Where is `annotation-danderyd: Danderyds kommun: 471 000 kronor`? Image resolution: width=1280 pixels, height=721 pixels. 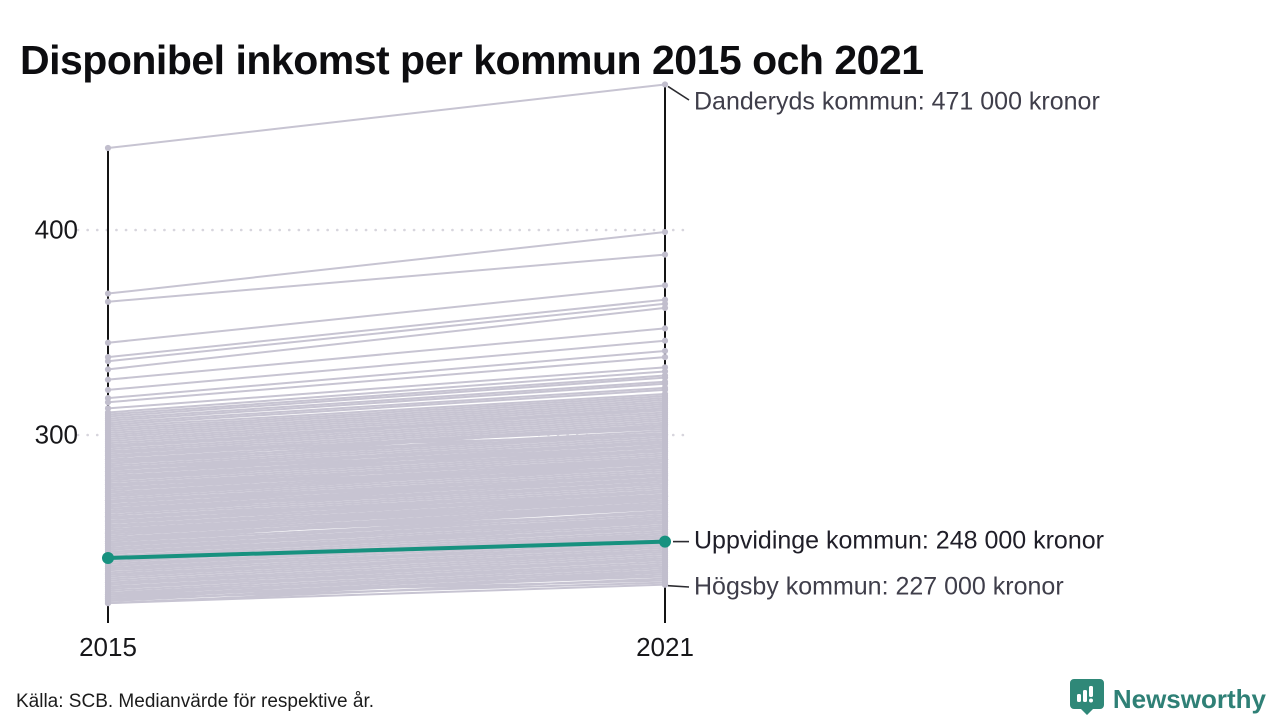
annotation-danderyd: Danderyds kommun: 471 000 kronor is located at coordinates (897, 101).